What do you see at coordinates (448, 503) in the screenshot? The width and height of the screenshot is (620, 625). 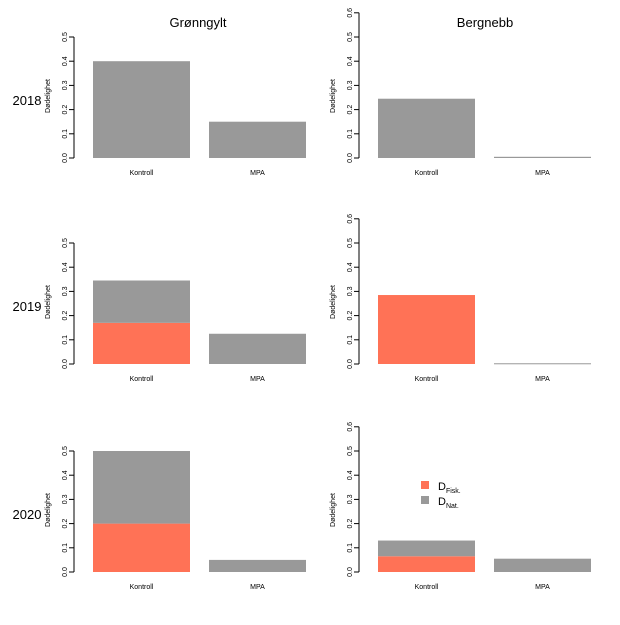 I see `legend-label-nat: DNat.` at bounding box center [448, 503].